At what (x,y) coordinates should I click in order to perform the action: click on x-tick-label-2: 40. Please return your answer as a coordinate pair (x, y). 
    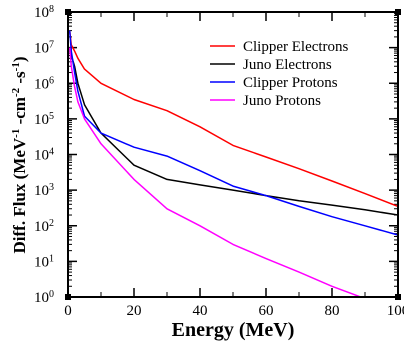
    Looking at the image, I should click on (200, 311).